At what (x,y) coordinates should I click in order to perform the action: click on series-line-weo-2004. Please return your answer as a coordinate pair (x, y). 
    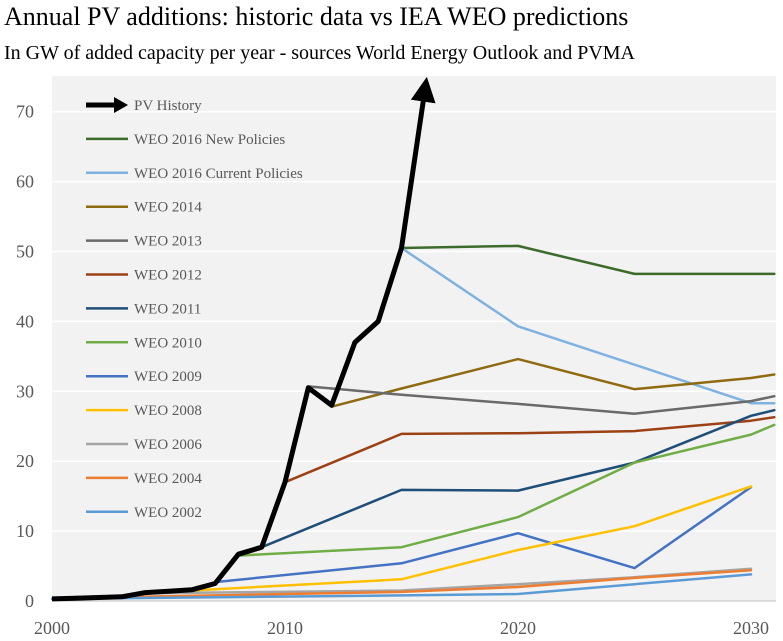
    Looking at the image, I should click on (425, 583).